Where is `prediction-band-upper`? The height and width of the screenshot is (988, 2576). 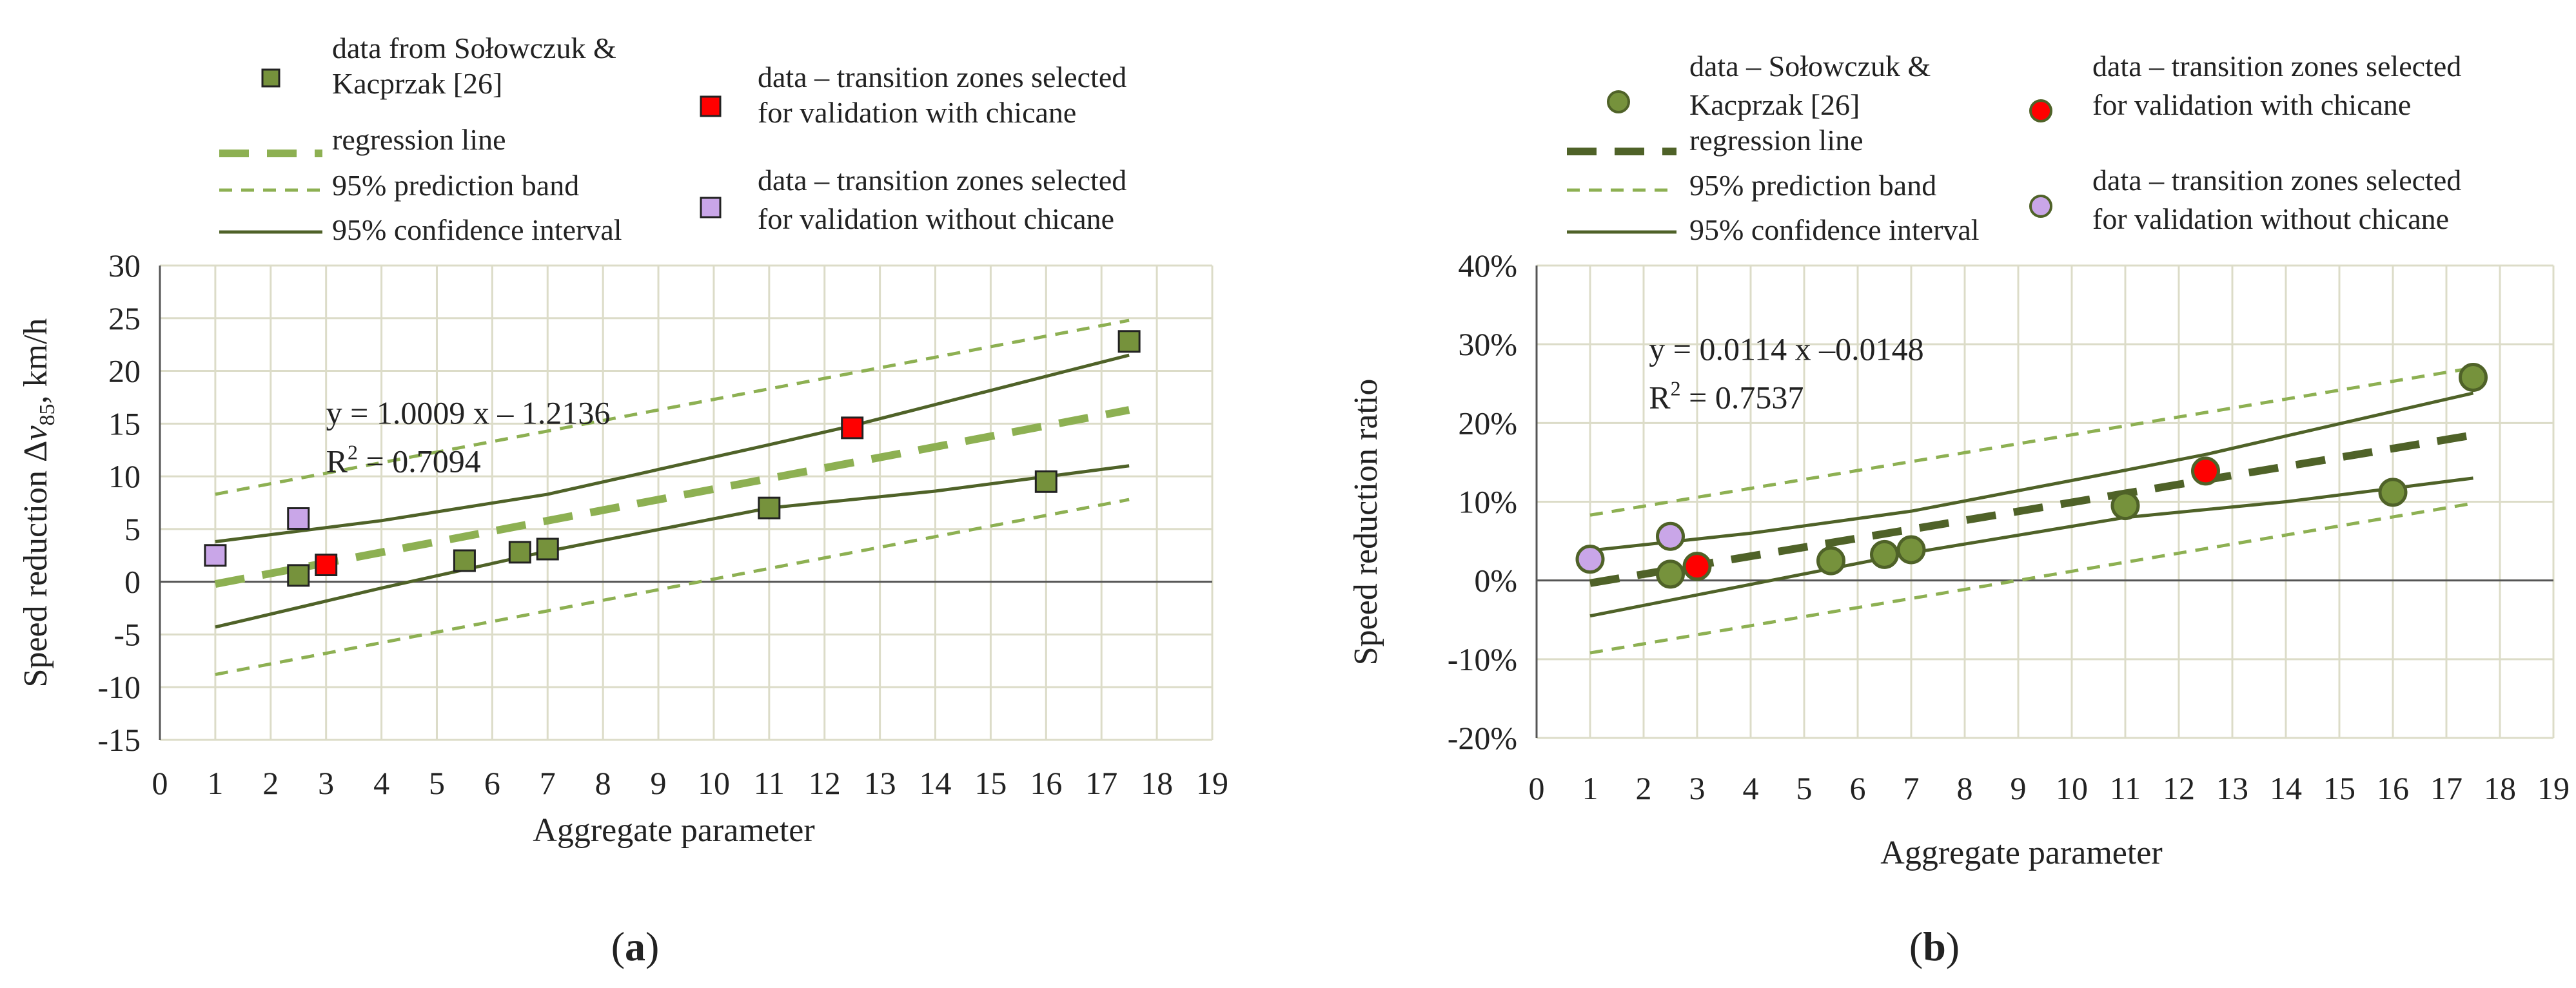 prediction-band-upper is located at coordinates (2031, 441).